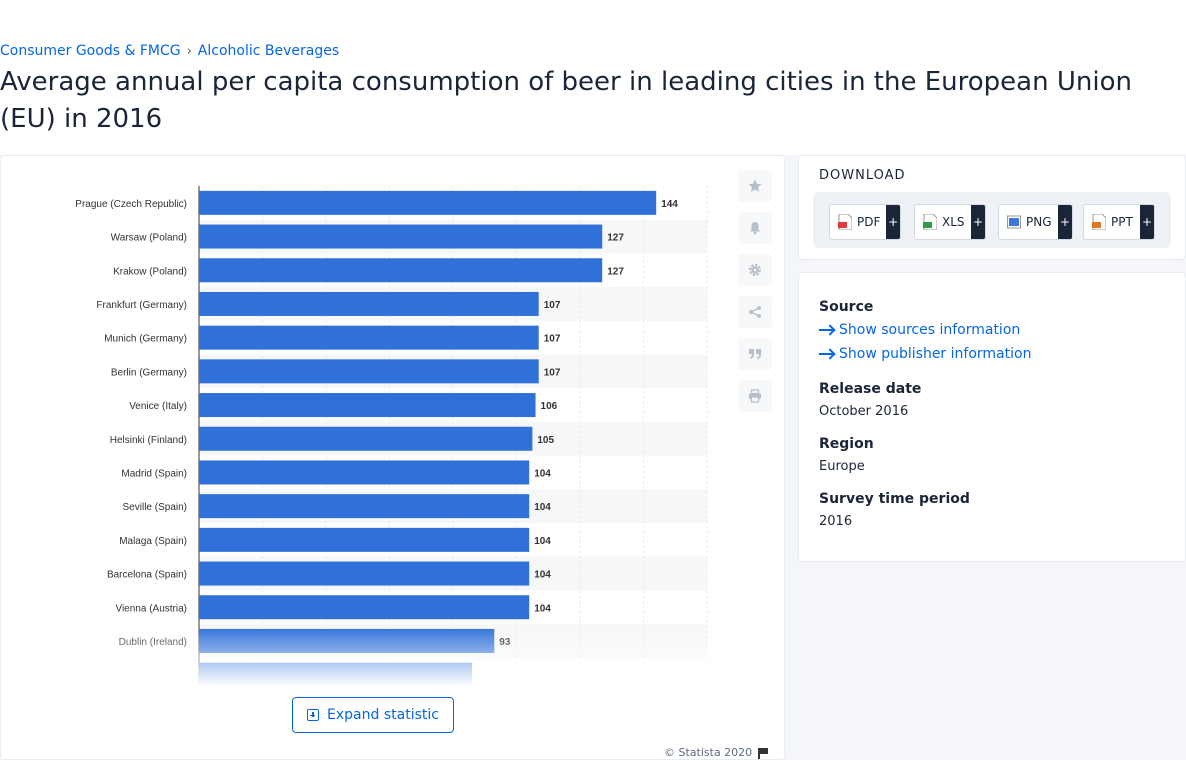  I want to click on print-icon, so click(755, 396).